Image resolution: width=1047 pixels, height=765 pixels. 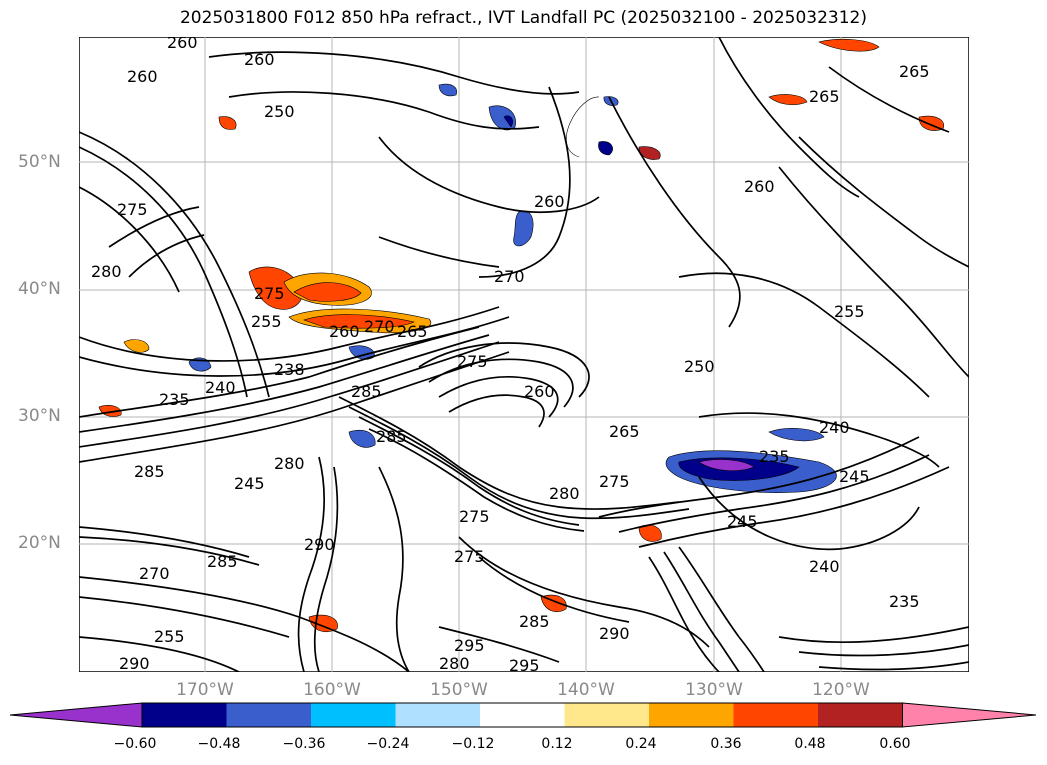 I want to click on colorbar-tick: −0.36, so click(x=304, y=744).